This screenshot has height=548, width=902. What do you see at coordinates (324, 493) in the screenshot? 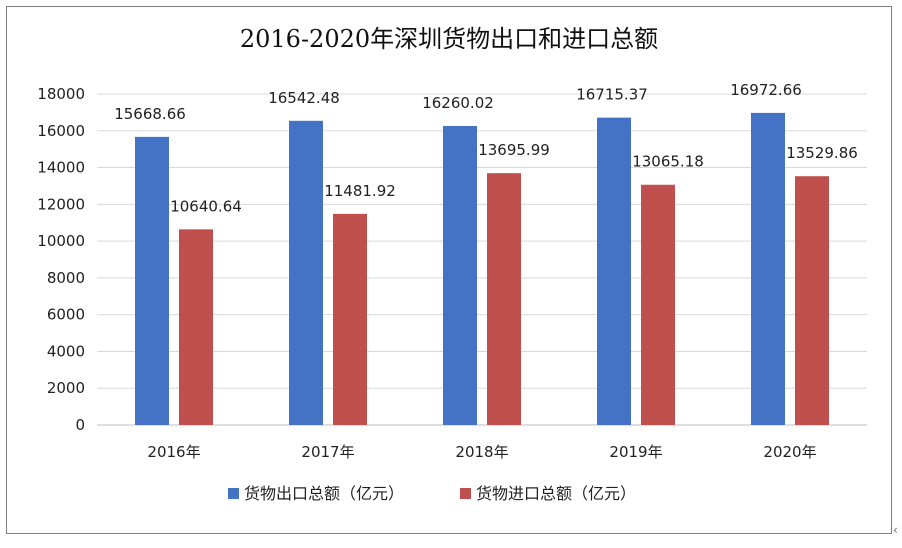
I see `legend-label: 货物出口总额（亿元）` at bounding box center [324, 493].